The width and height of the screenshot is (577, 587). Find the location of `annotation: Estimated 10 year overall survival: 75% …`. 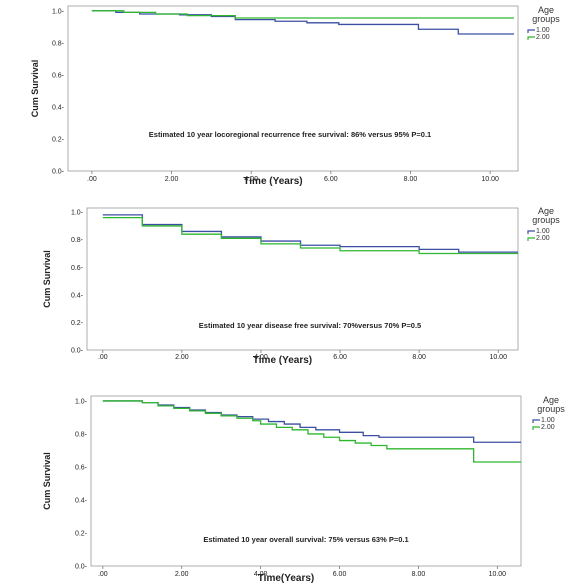

annotation: Estimated 10 year overall survival: 75% … is located at coordinates (305, 539).